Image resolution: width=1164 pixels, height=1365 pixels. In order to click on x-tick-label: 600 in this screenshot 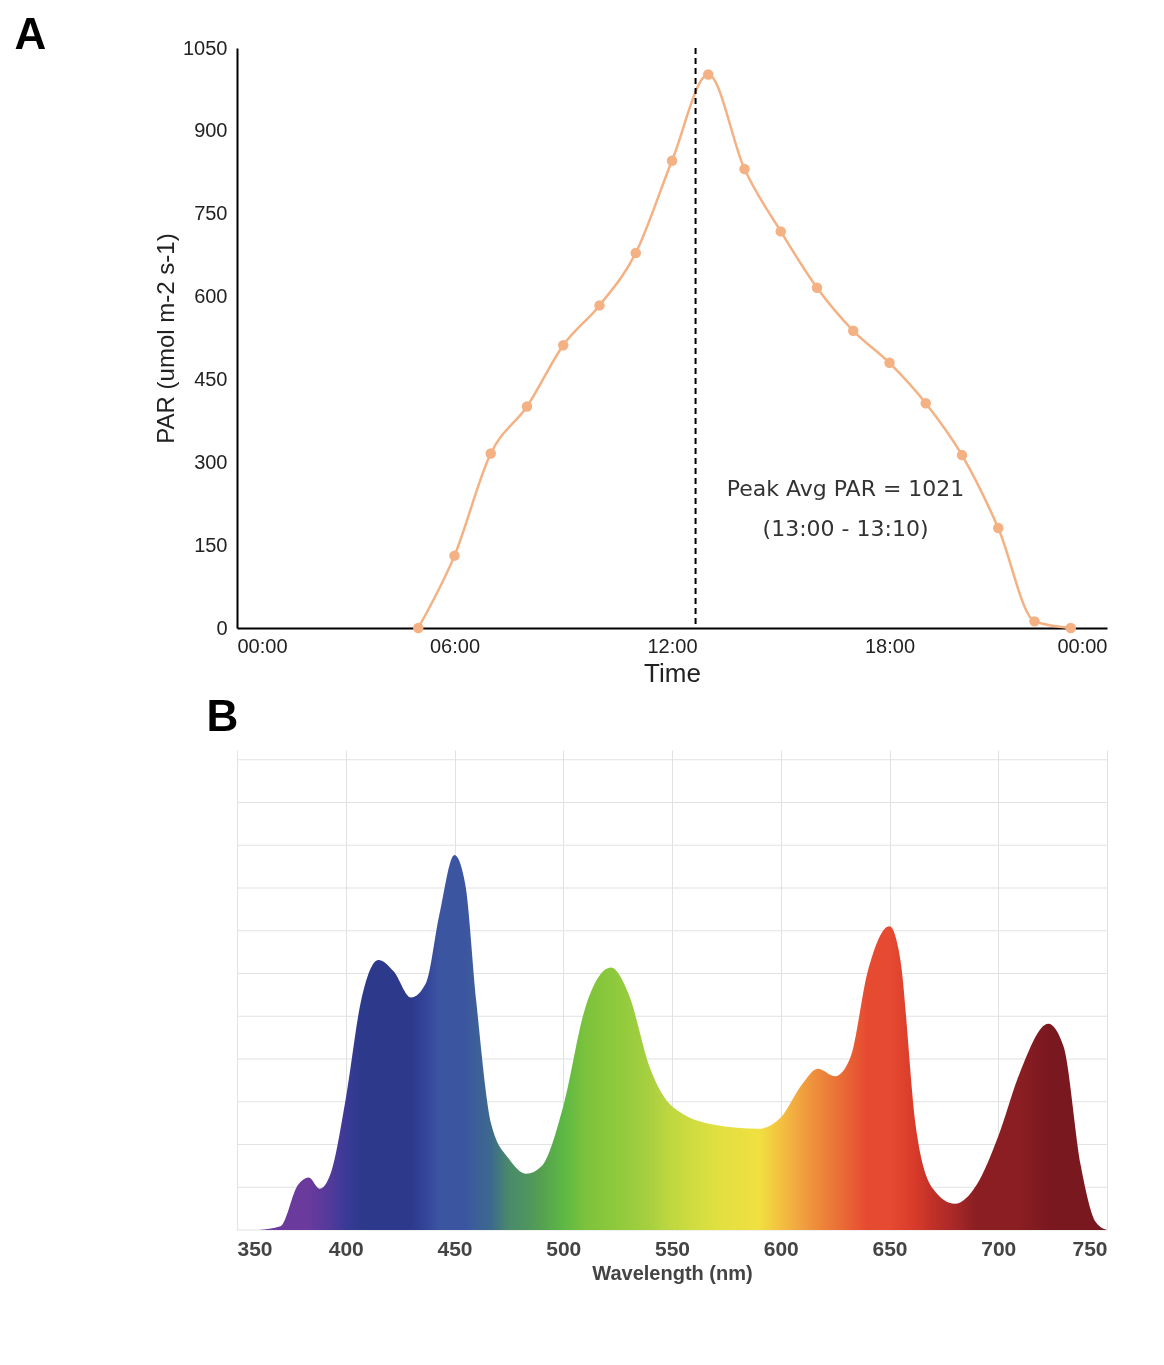, I will do `click(781, 1248)`.